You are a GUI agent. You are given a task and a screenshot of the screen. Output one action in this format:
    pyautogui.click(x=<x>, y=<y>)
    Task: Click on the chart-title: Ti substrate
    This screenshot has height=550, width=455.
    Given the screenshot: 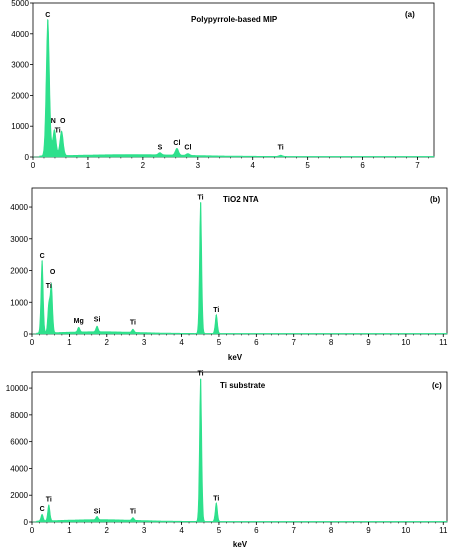 What is the action you would take?
    pyautogui.click(x=243, y=385)
    